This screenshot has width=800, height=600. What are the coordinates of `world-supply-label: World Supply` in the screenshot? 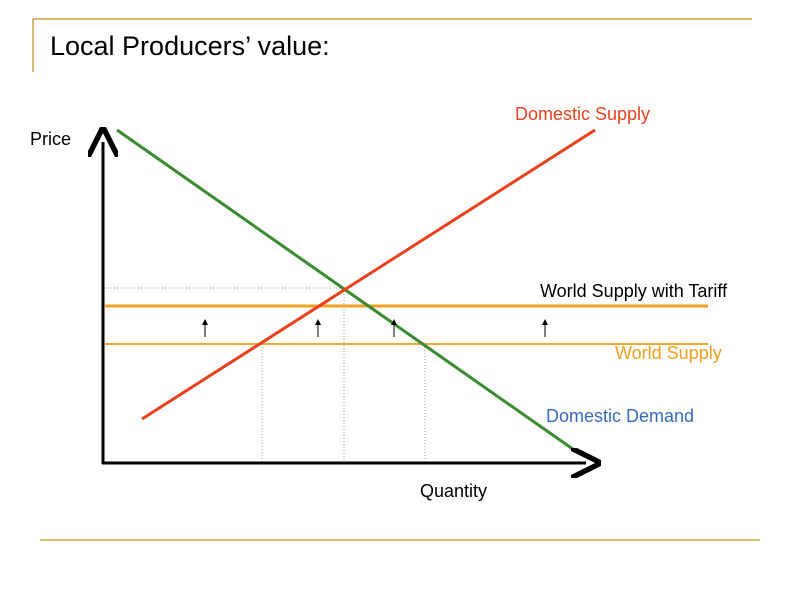 It's located at (668, 353).